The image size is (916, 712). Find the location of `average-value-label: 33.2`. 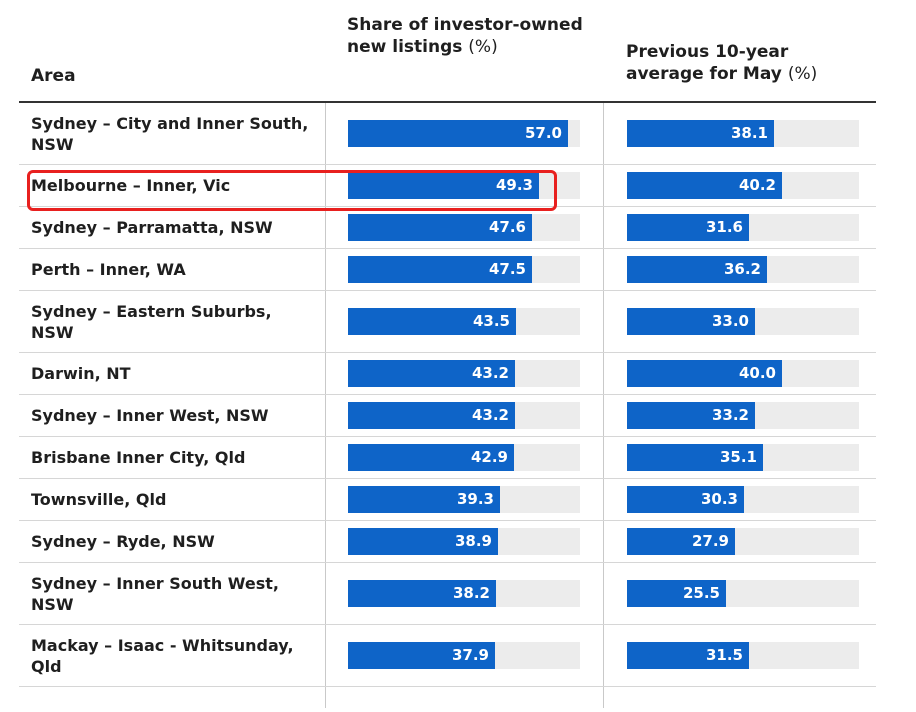

average-value-label: 33.2 is located at coordinates (730, 415).